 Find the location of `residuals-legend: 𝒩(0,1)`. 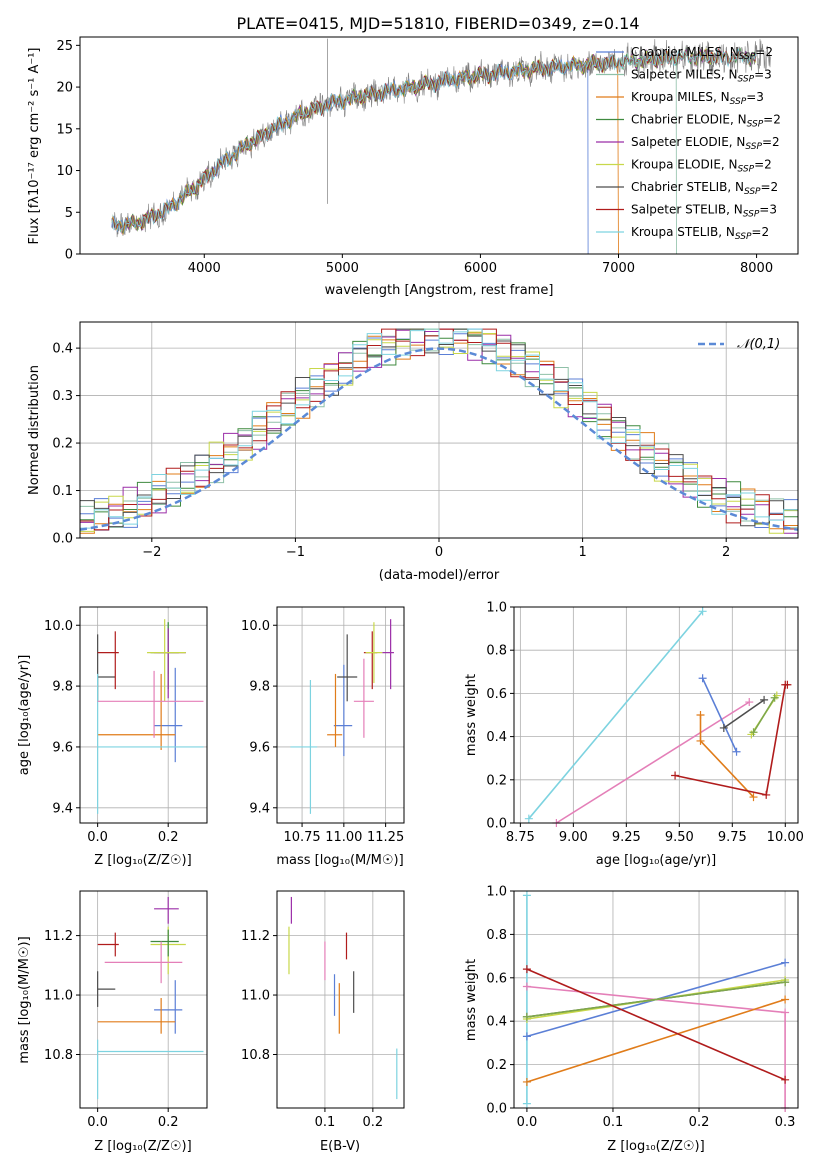

residuals-legend: 𝒩(0,1) is located at coordinates (739, 344).